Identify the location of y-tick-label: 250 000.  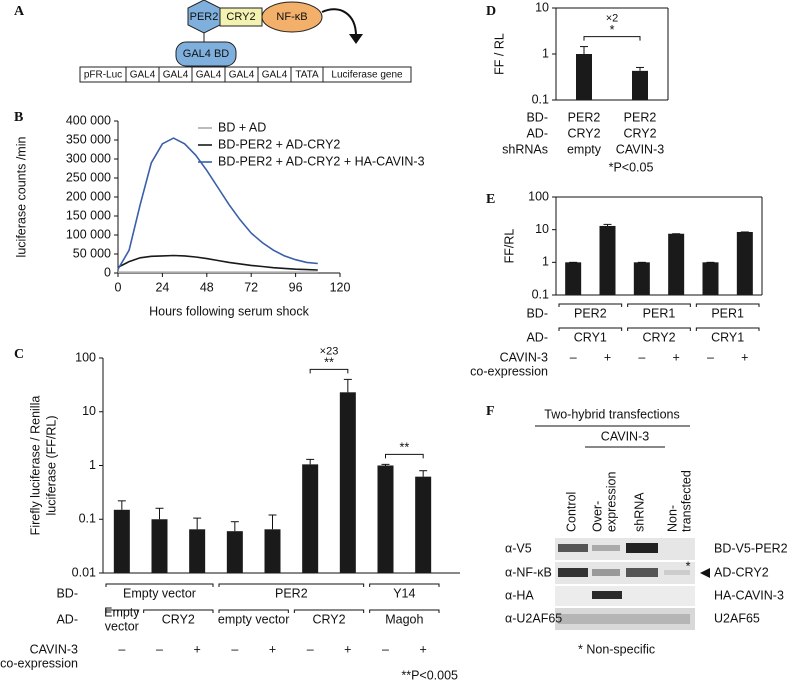
(88, 177).